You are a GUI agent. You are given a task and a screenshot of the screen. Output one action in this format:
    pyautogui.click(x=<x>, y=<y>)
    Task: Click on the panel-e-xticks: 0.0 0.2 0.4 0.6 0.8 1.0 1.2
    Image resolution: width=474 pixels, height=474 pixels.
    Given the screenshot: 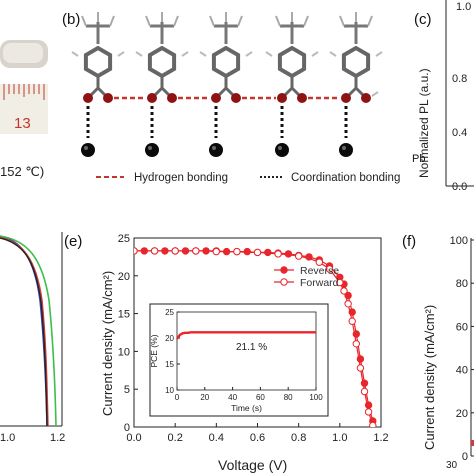 What is the action you would take?
    pyautogui.click(x=257, y=433)
    